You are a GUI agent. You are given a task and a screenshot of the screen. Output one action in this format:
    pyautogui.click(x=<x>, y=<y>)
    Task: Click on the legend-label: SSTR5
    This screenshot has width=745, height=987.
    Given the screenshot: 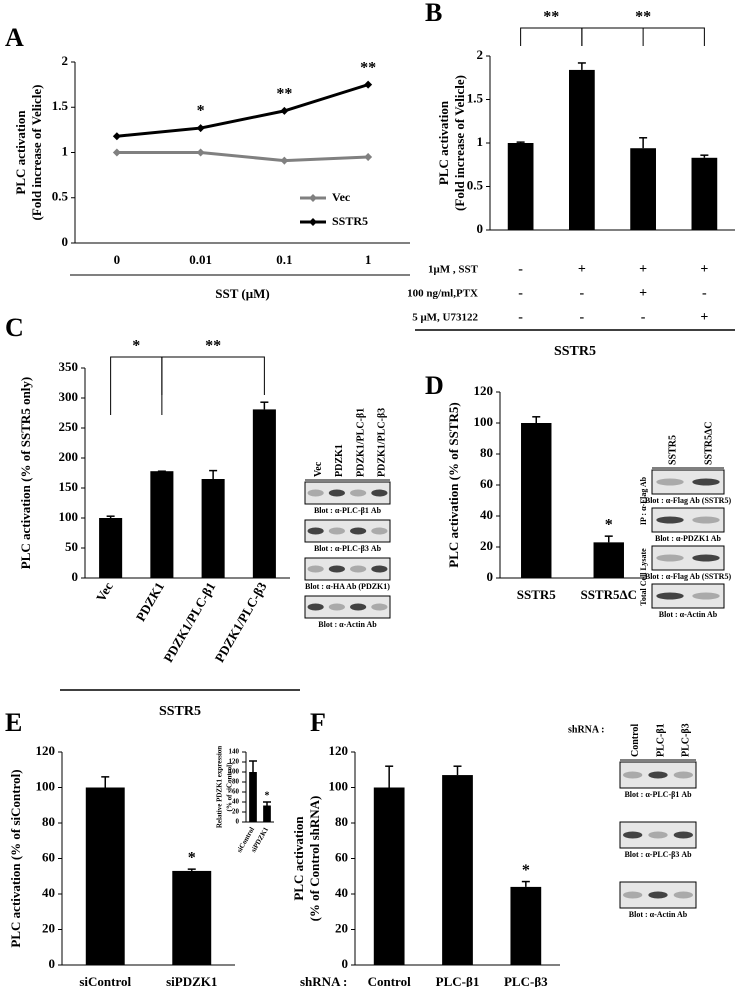 What is the action you would take?
    pyautogui.click(x=350, y=221)
    